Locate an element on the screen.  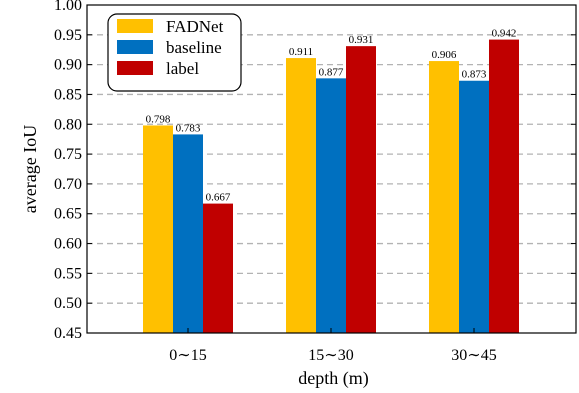
legend-label-label: label is located at coordinates (182, 68).